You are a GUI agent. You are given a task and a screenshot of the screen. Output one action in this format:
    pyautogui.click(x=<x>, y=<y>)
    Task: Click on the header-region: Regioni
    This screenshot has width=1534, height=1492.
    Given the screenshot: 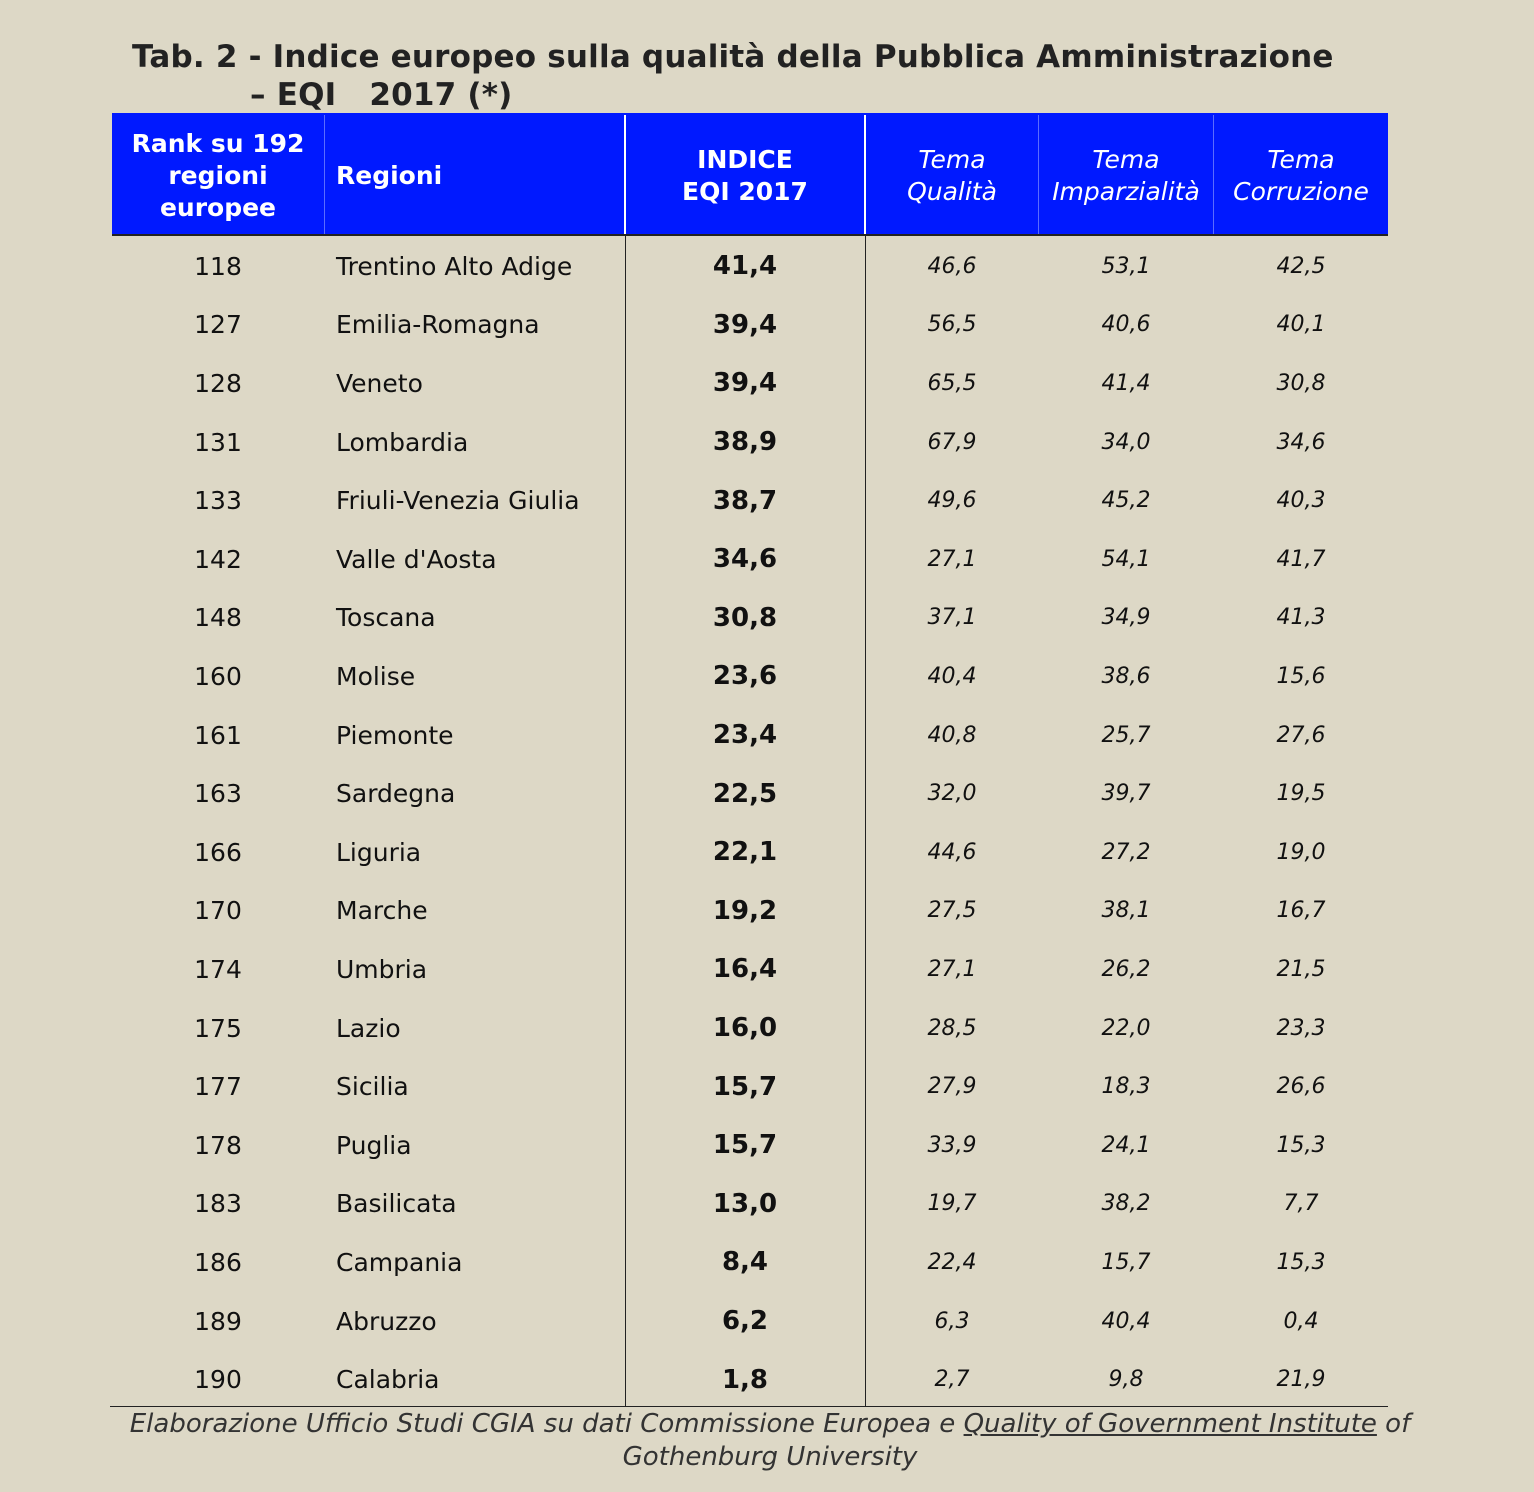 What is the action you would take?
    pyautogui.click(x=480, y=175)
    